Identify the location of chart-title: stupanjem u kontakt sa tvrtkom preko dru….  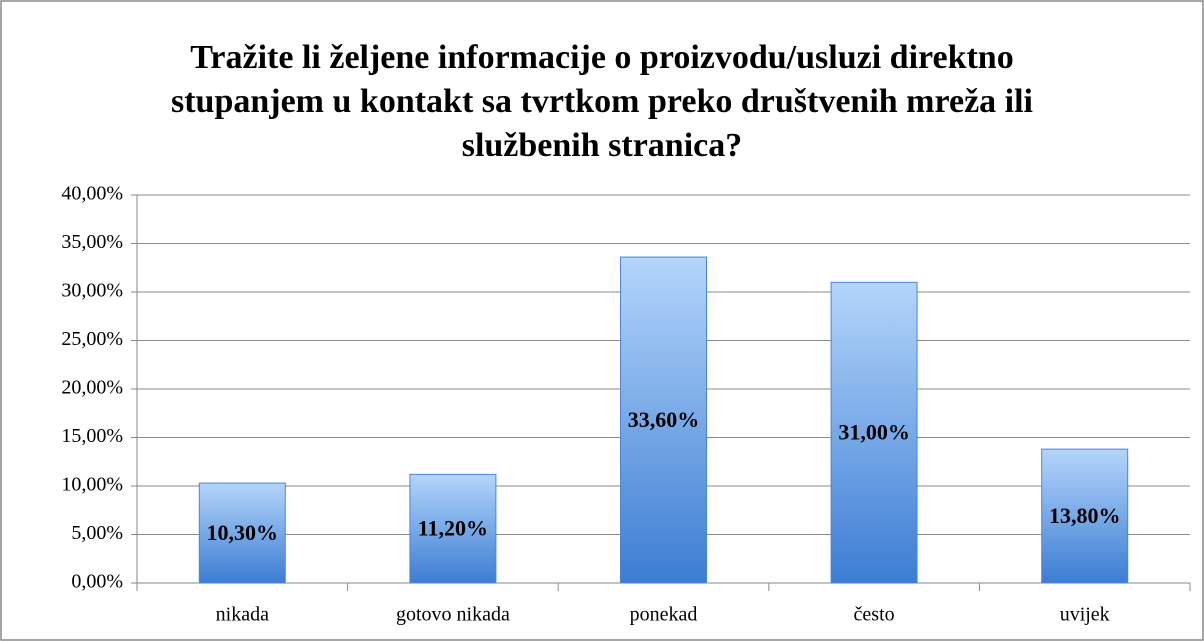
(602, 101).